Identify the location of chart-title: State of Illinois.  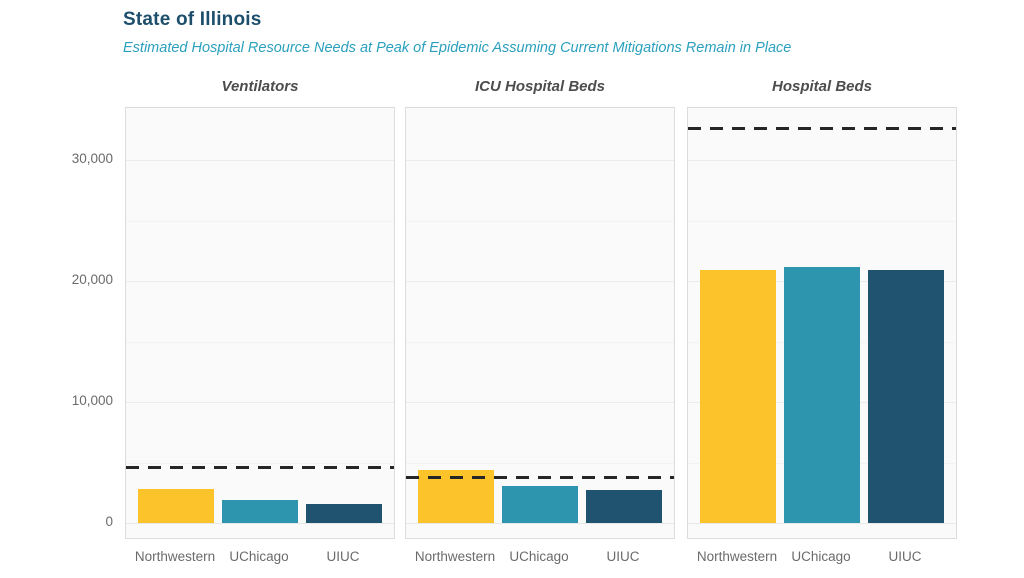
(192, 19).